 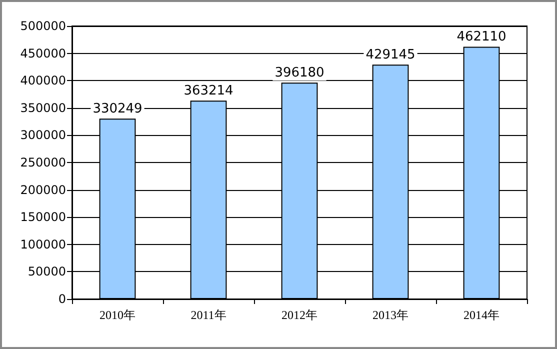 What do you see at coordinates (481, 37) in the screenshot?
I see `data-label: 462110` at bounding box center [481, 37].